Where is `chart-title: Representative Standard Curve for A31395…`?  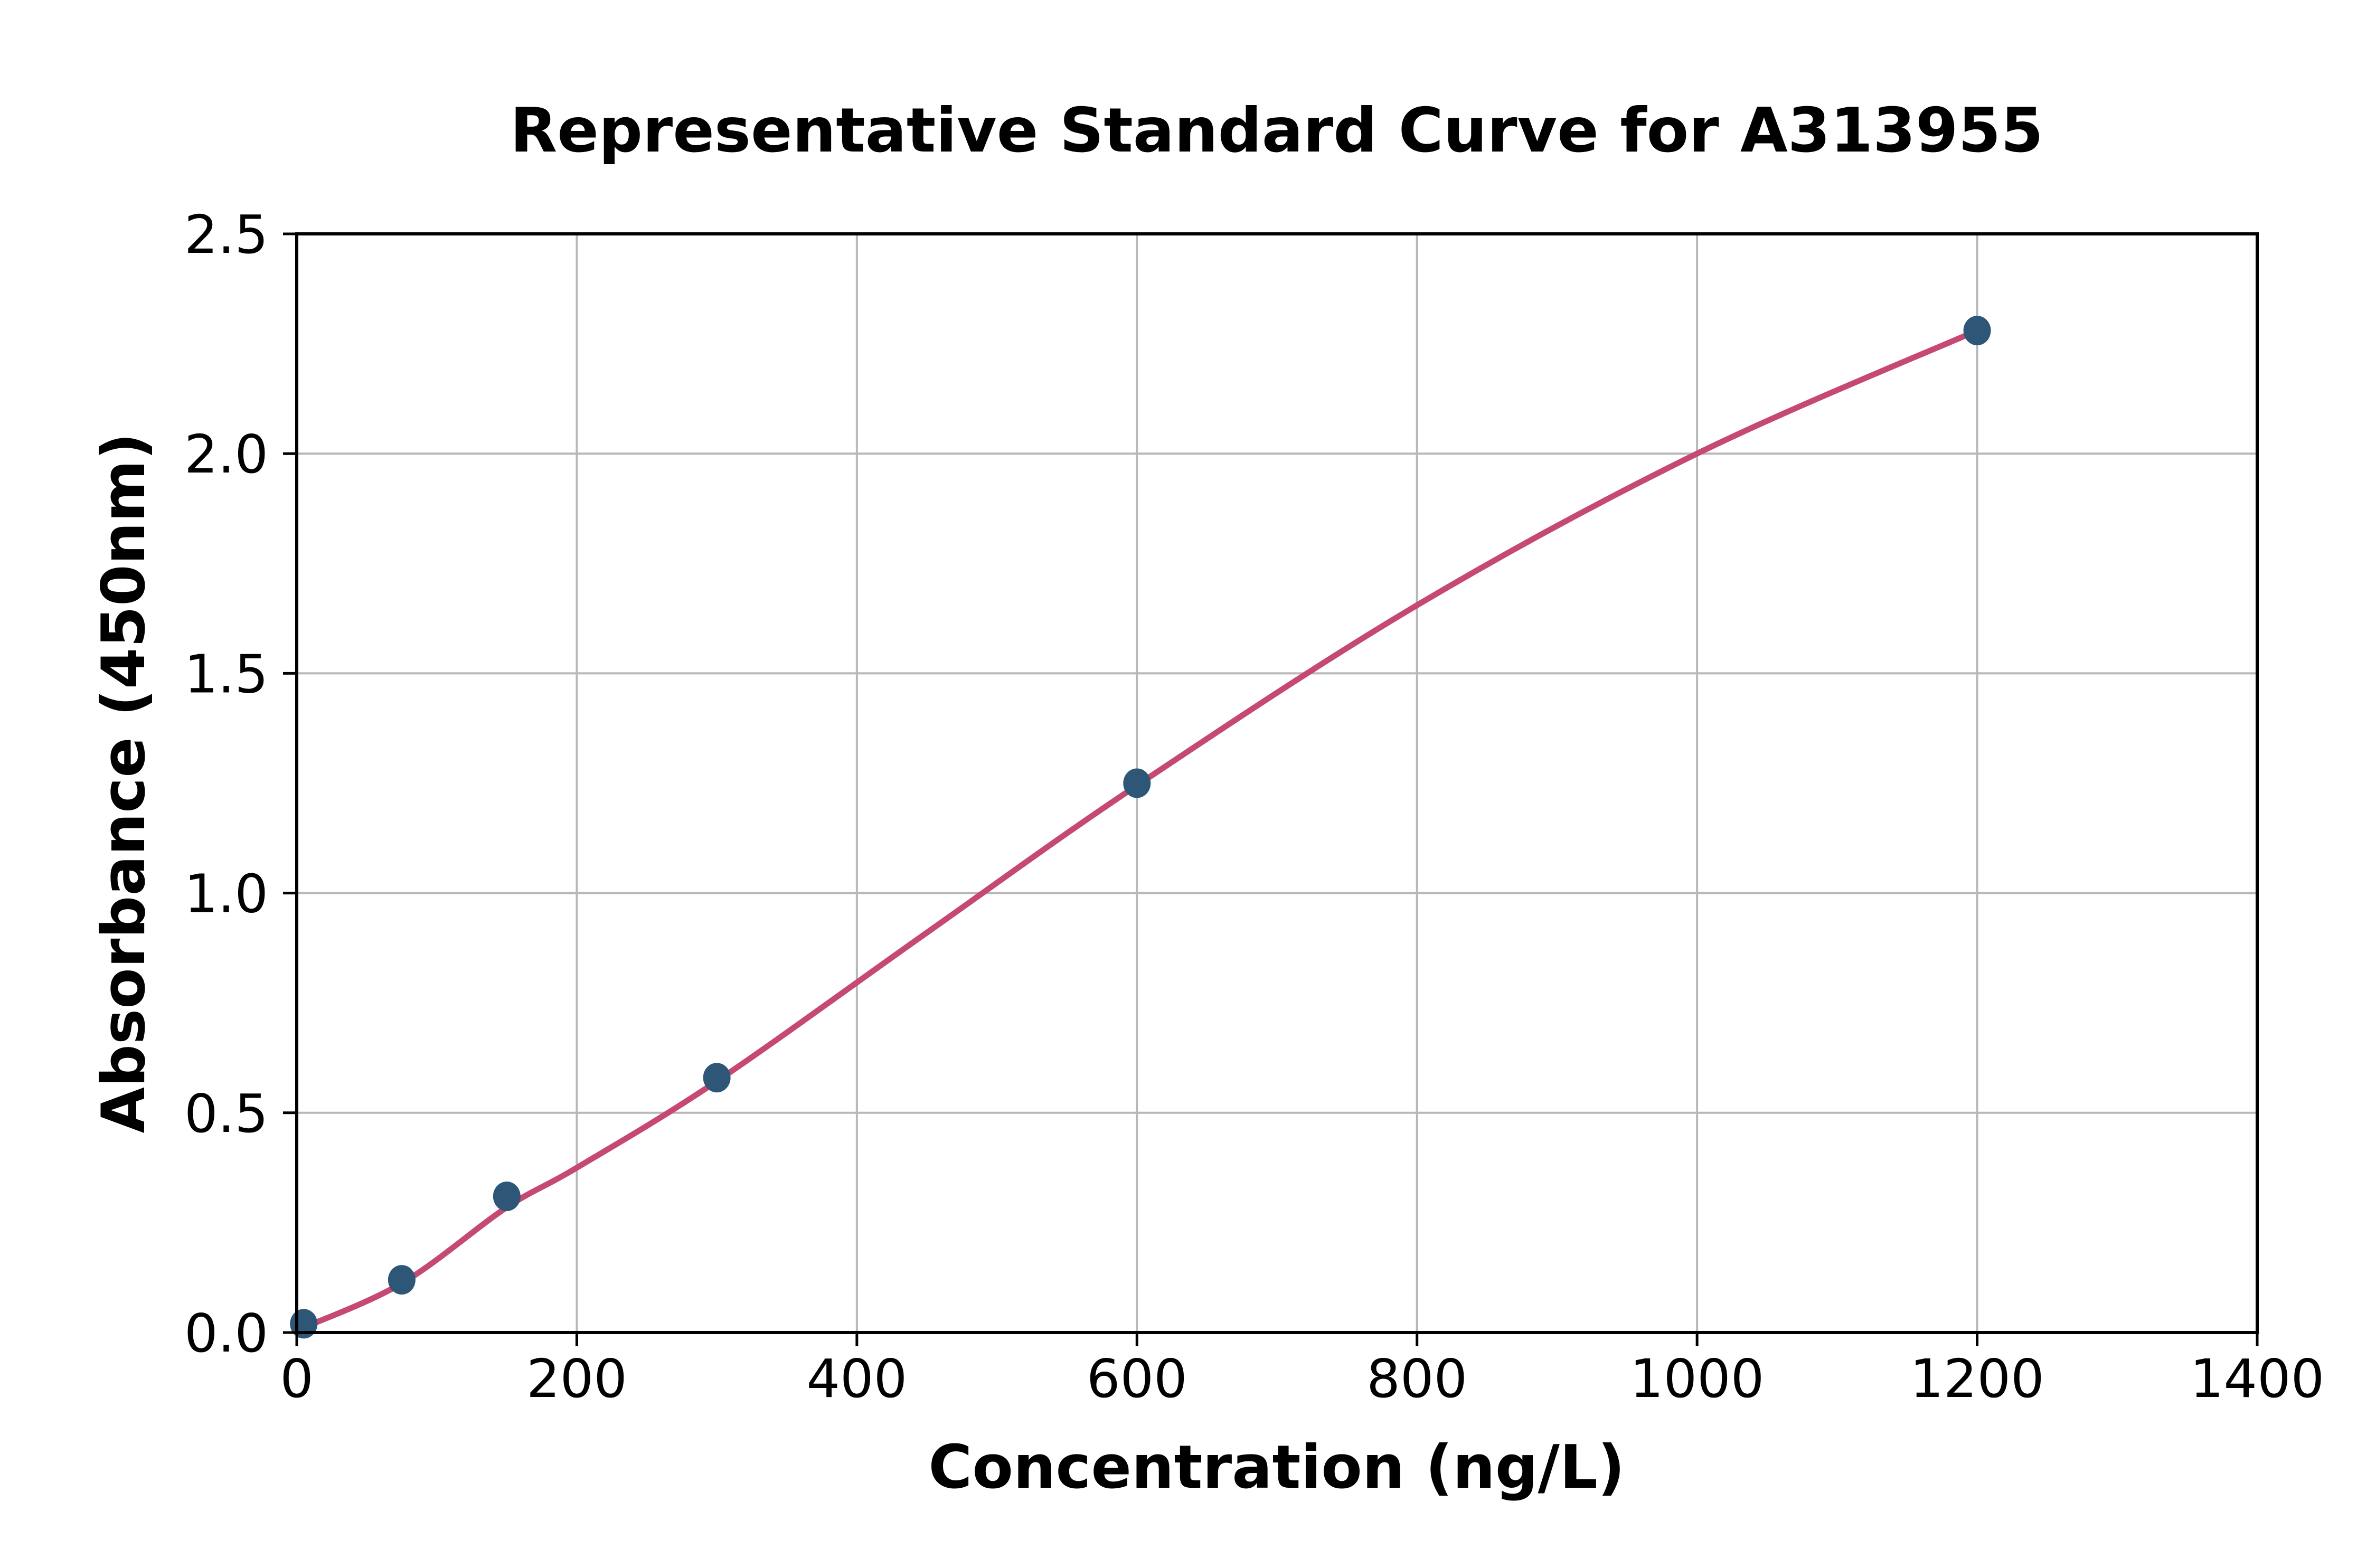 chart-title: Representative Standard Curve for A31395… is located at coordinates (1277, 130).